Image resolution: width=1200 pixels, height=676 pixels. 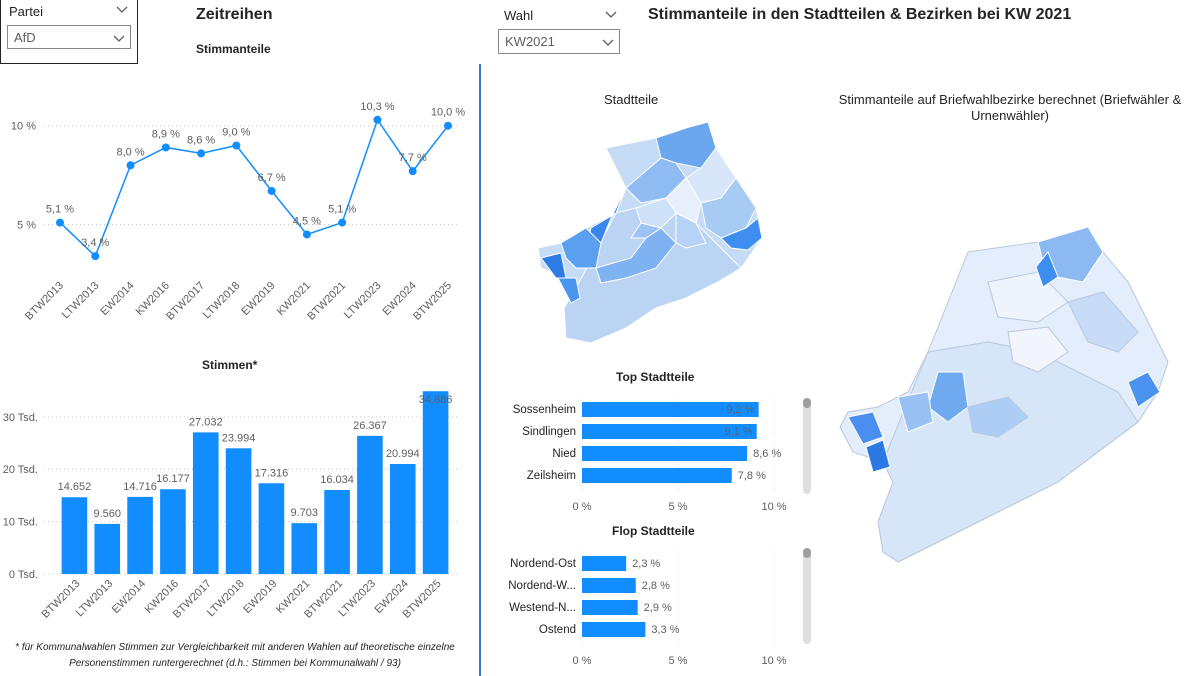 What do you see at coordinates (337, 480) in the screenshot?
I see `data-label: 16.034` at bounding box center [337, 480].